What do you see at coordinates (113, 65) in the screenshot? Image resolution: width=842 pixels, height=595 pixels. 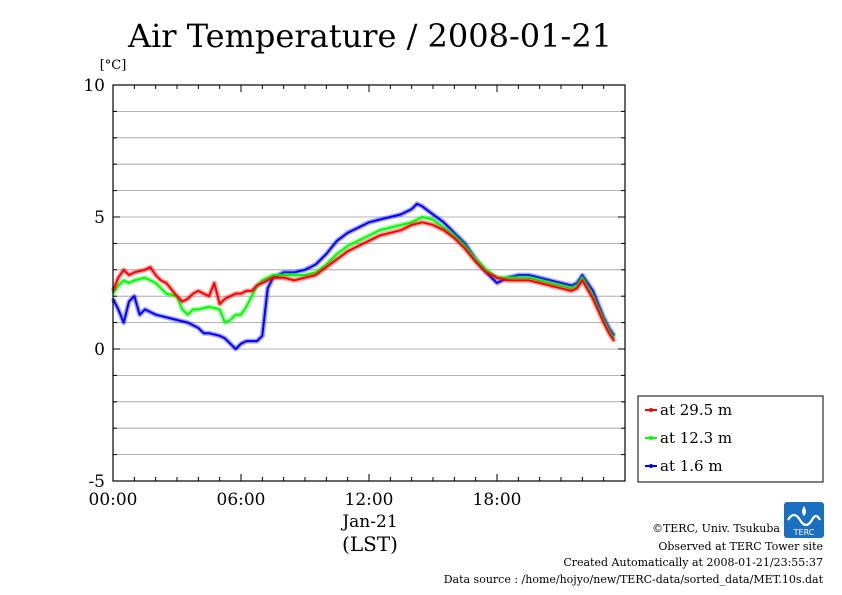 I see `y-axis-unit: [°C]` at bounding box center [113, 65].